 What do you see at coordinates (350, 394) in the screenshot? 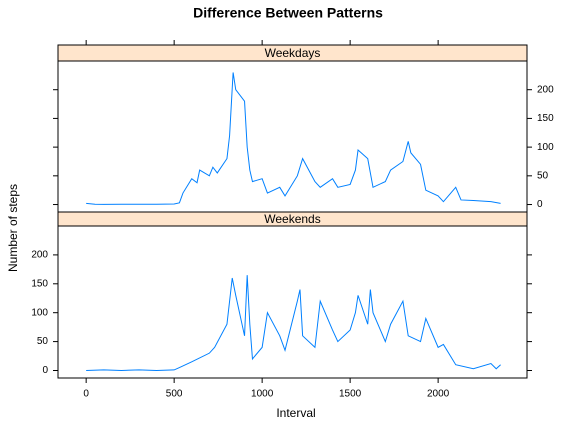
I see `x-tick-label: 1500` at bounding box center [350, 394].